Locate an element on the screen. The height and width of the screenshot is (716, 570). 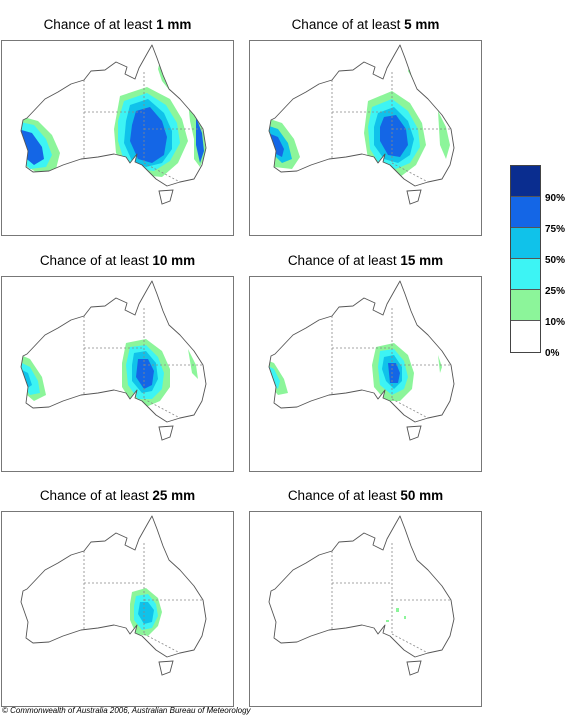
legend-colorbar is located at coordinates (525, 259).